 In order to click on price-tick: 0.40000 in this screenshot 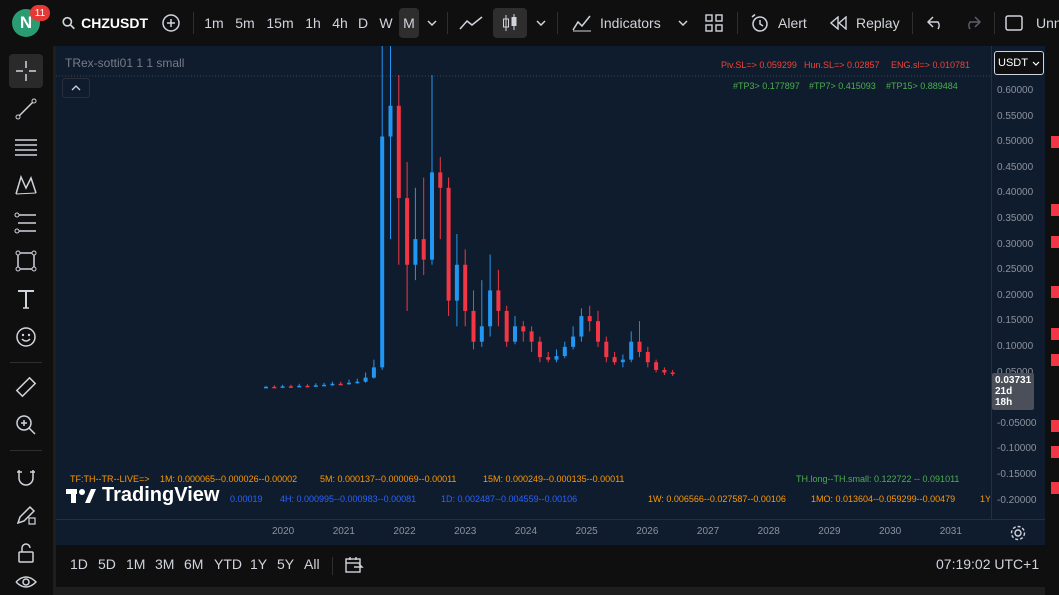, I will do `click(1015, 193)`.